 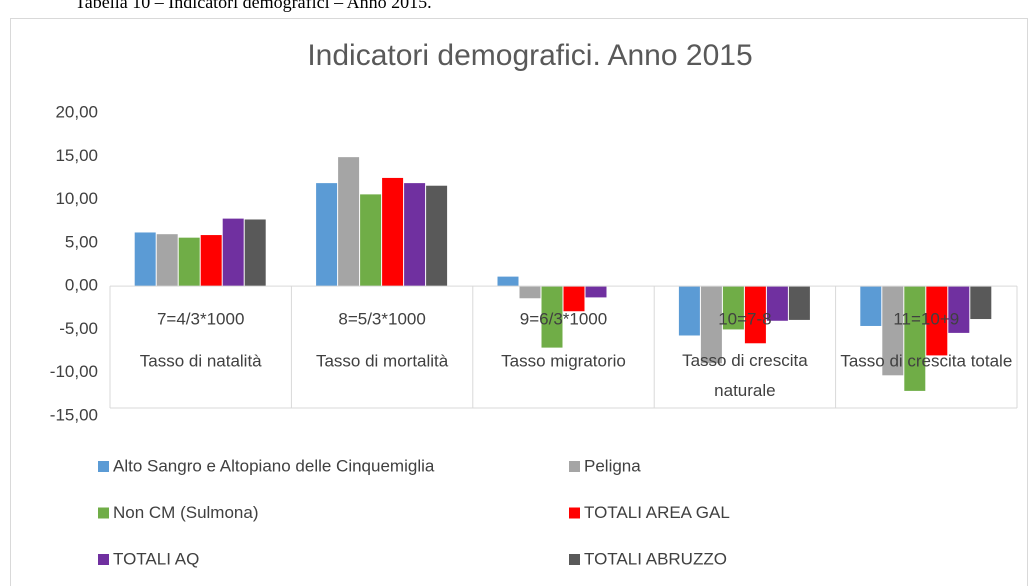 What do you see at coordinates (76, 155) in the screenshot?
I see `y-tick-label: 15,00` at bounding box center [76, 155].